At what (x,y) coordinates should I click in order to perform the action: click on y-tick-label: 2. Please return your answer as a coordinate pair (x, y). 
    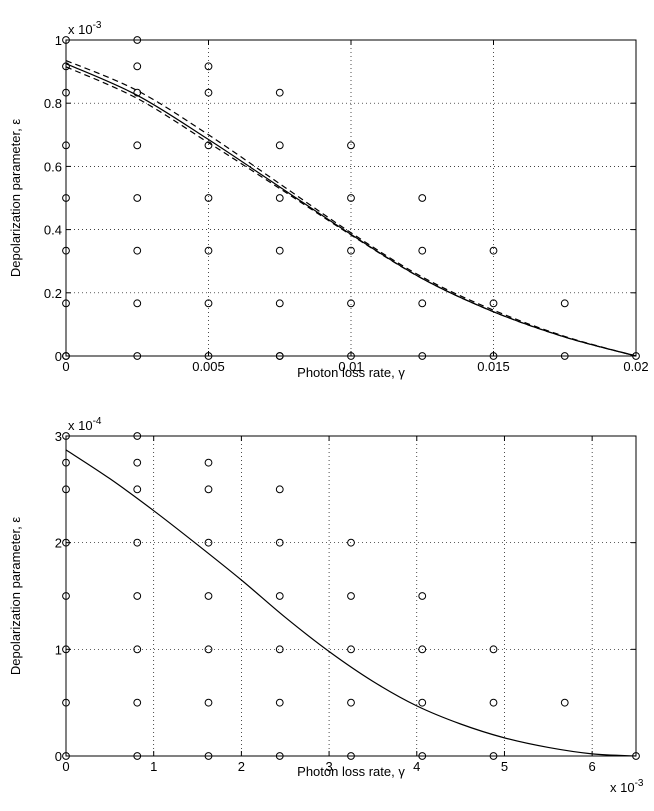
    Looking at the image, I should click on (58, 543).